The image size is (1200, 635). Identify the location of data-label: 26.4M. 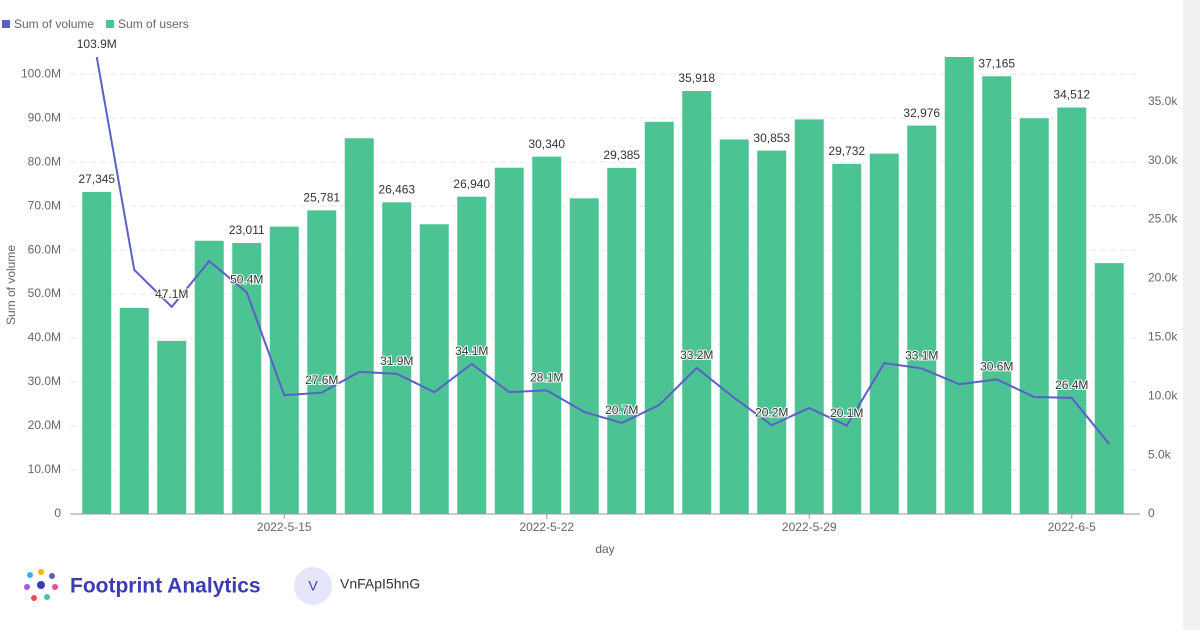
(1071, 385).